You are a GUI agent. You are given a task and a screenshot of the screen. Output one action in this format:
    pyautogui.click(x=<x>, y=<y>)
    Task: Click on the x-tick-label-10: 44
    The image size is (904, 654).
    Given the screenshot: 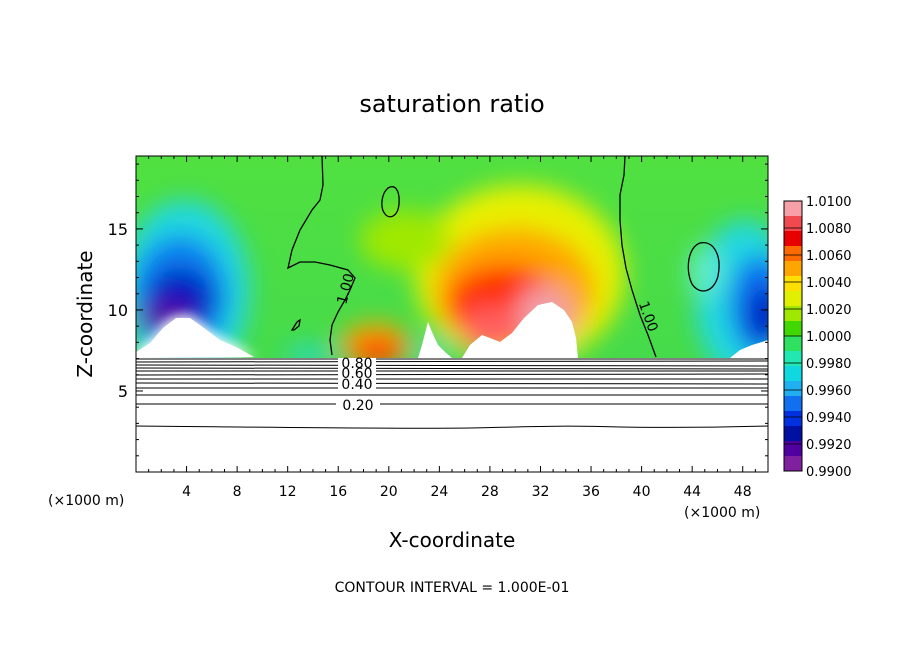 What is the action you would take?
    pyautogui.click(x=692, y=492)
    